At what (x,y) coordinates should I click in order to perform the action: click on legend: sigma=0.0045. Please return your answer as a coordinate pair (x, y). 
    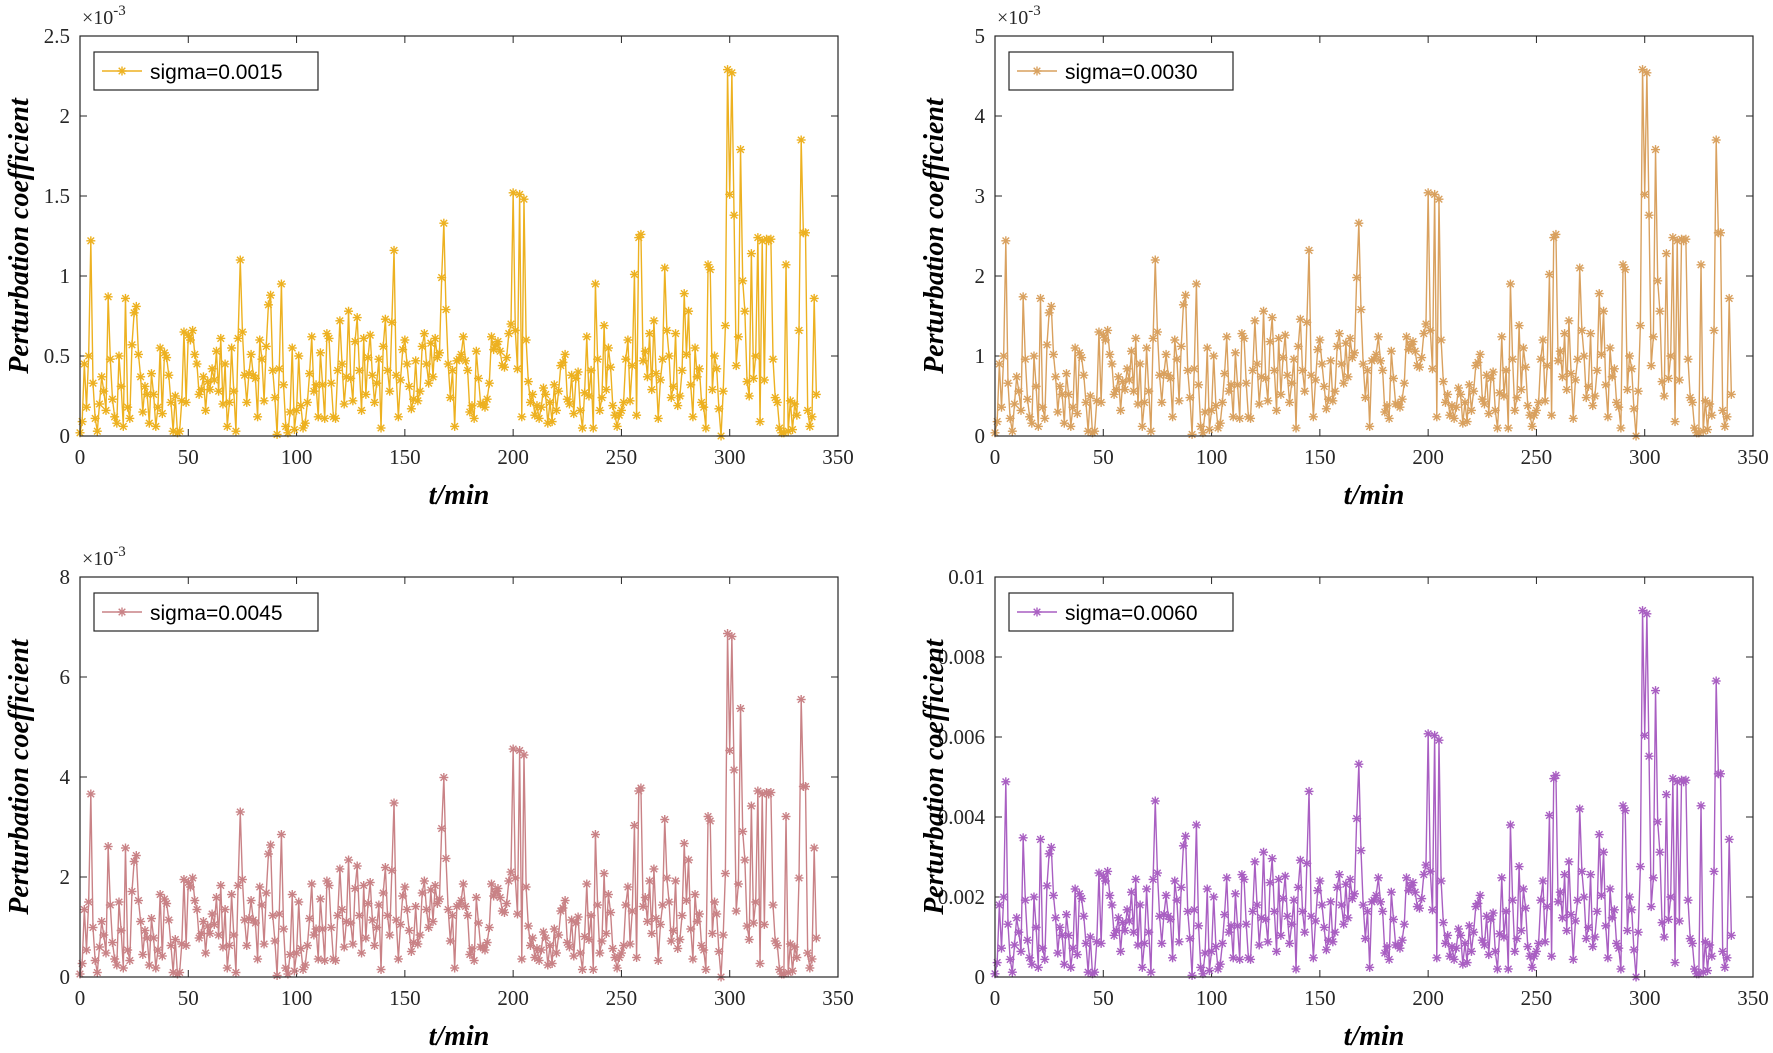
    Looking at the image, I should click on (206, 612).